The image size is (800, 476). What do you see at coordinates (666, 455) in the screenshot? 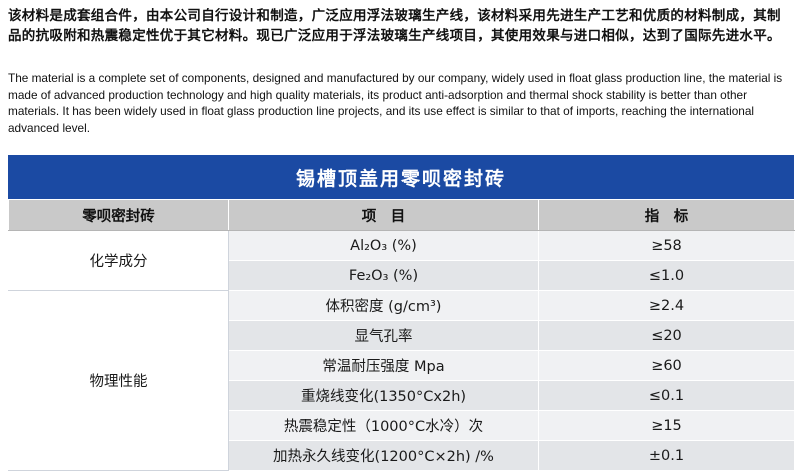
I see `value-cell: ±0.1` at bounding box center [666, 455].